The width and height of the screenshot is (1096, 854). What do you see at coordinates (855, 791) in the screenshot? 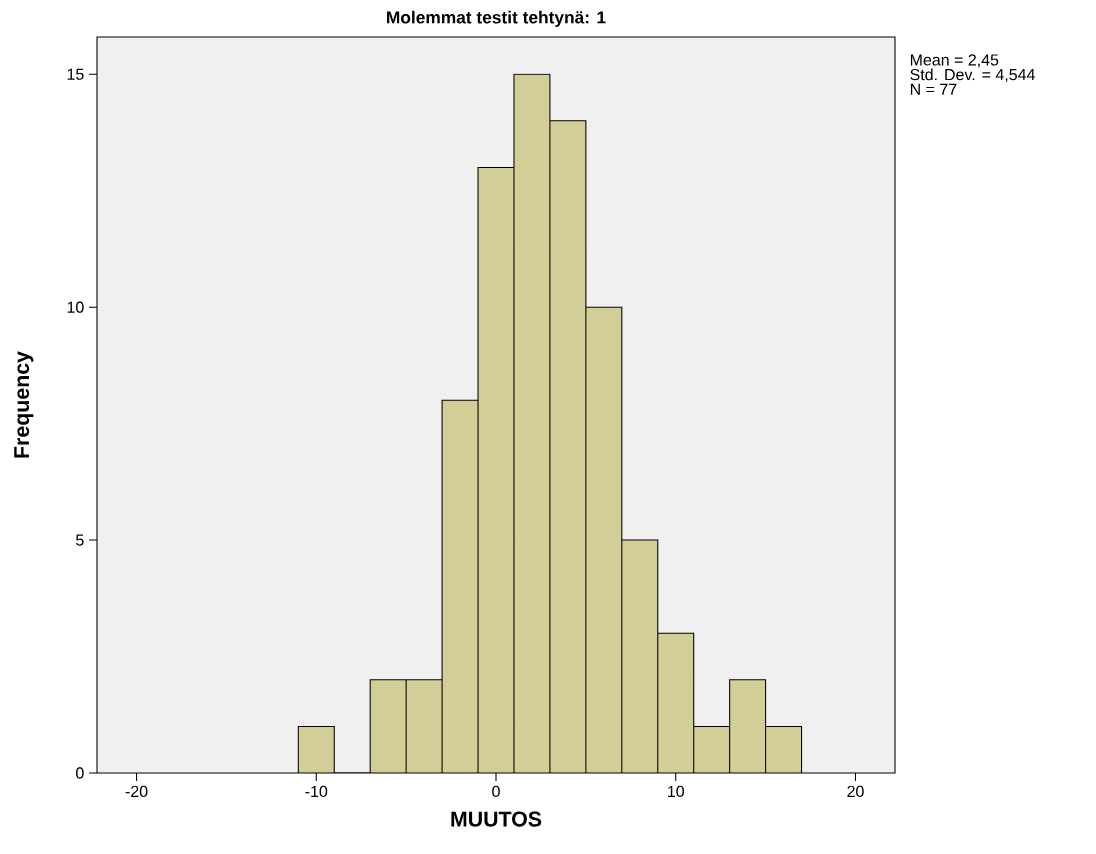
I see `x-tick-label: 20` at bounding box center [855, 791].